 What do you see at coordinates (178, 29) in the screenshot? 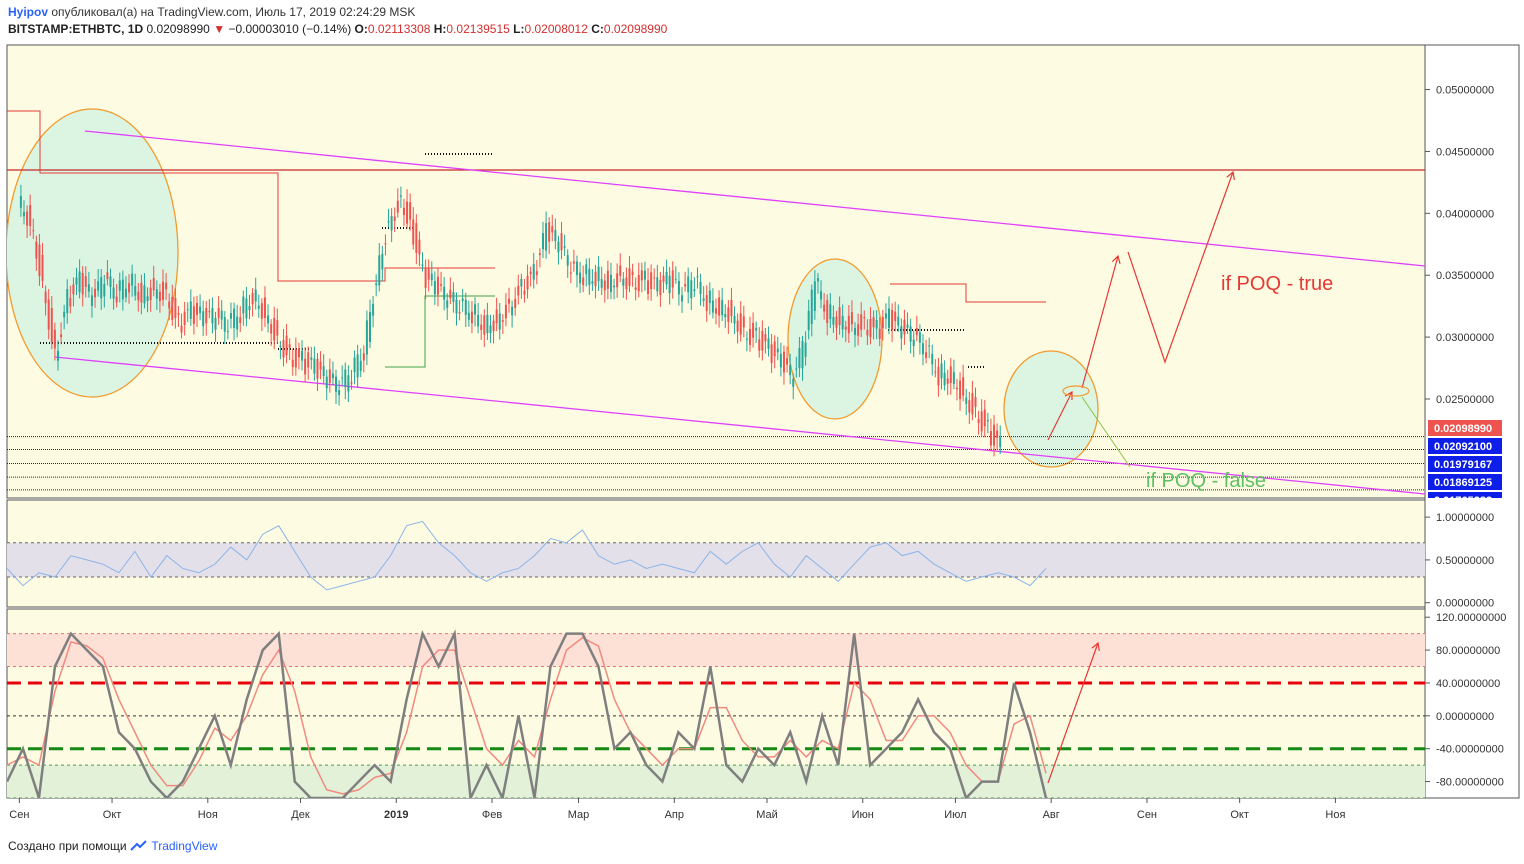
I see `last-price: 0.02098990` at bounding box center [178, 29].